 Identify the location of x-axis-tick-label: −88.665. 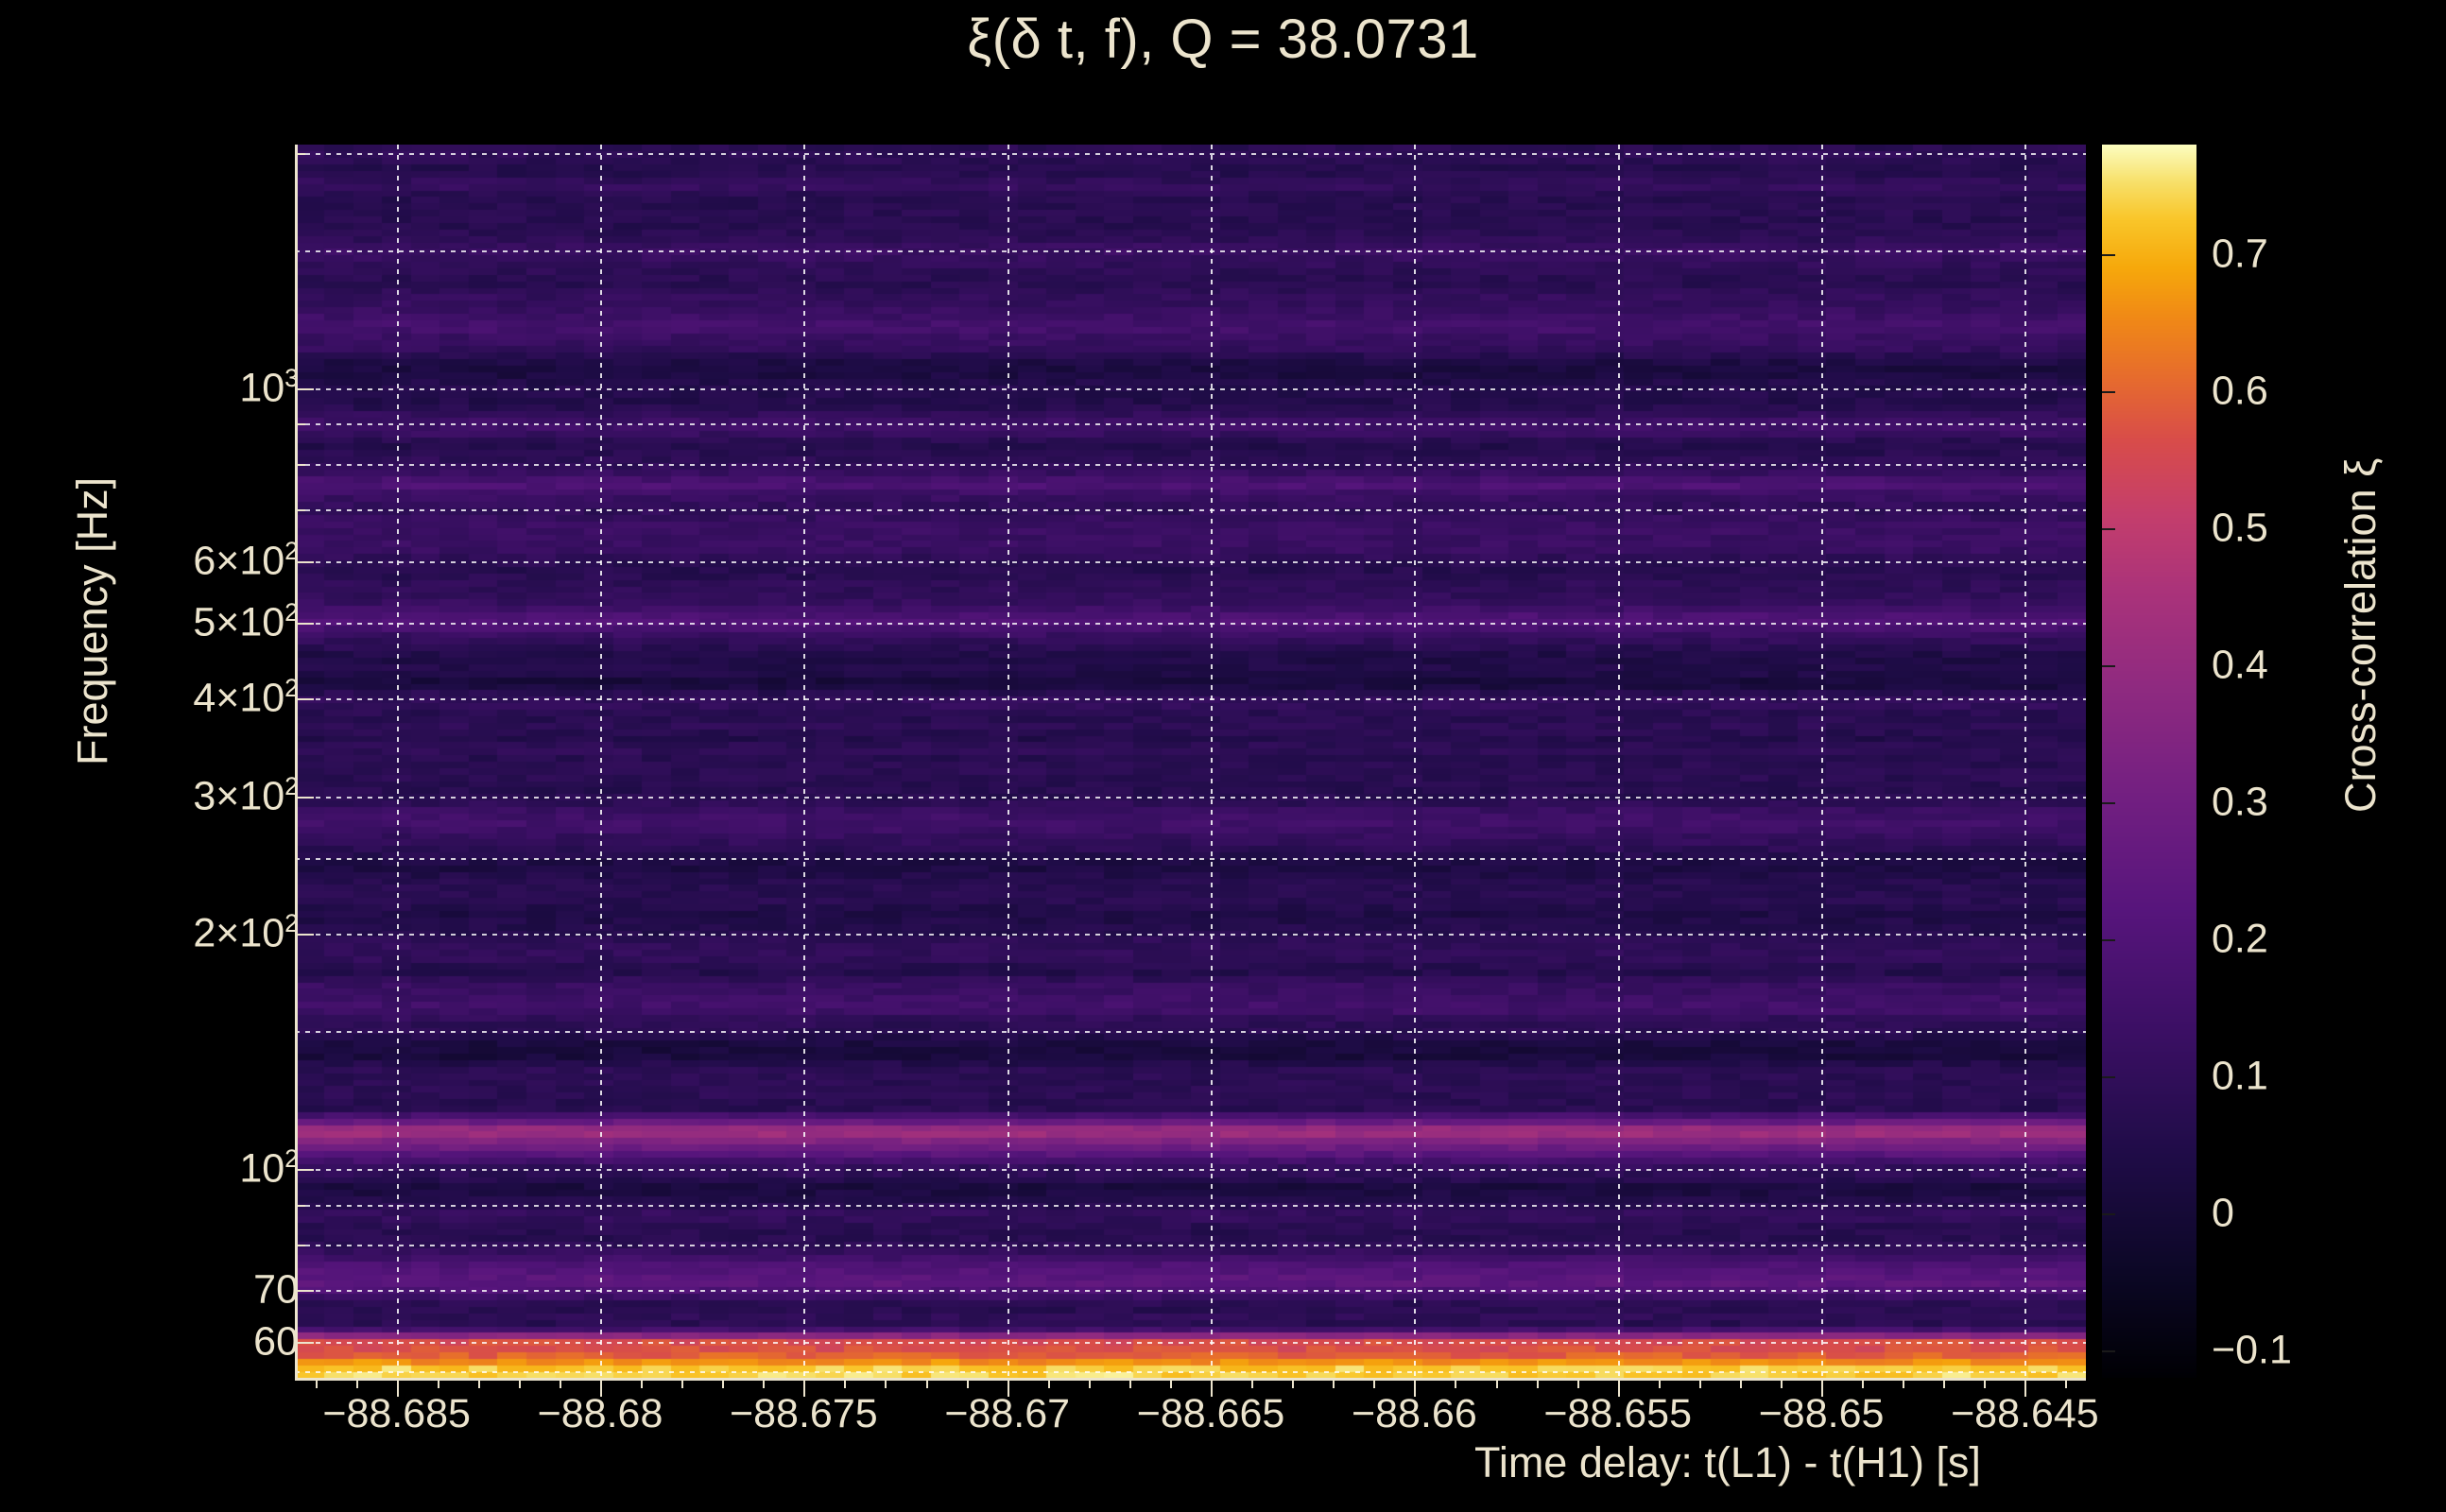
(1210, 1413).